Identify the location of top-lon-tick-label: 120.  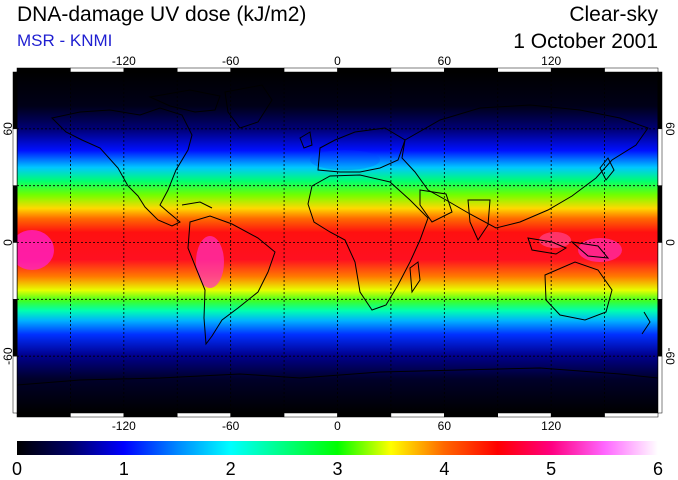
(551, 61).